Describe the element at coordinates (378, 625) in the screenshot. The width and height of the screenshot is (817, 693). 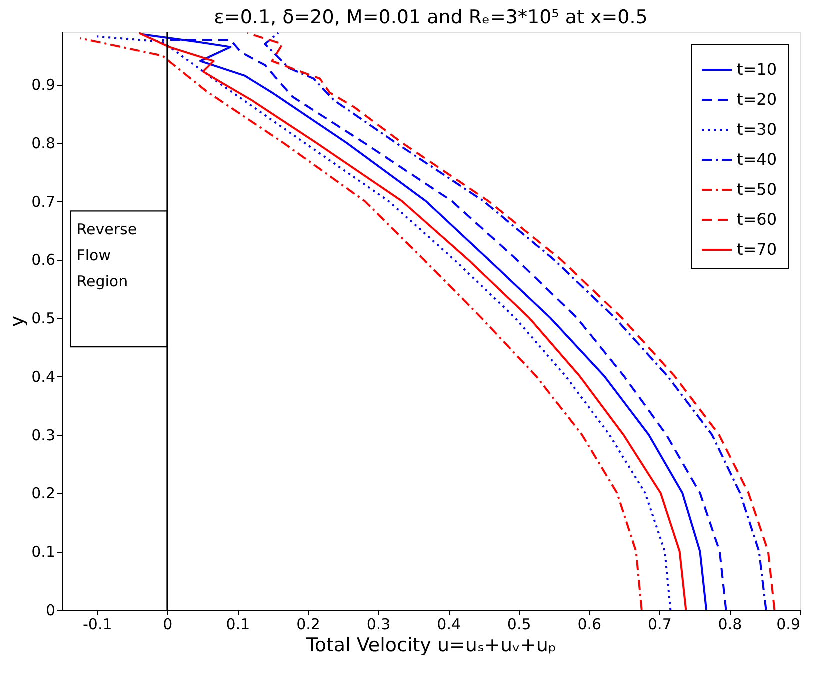
I see `x-tick-label: 0.3` at that location.